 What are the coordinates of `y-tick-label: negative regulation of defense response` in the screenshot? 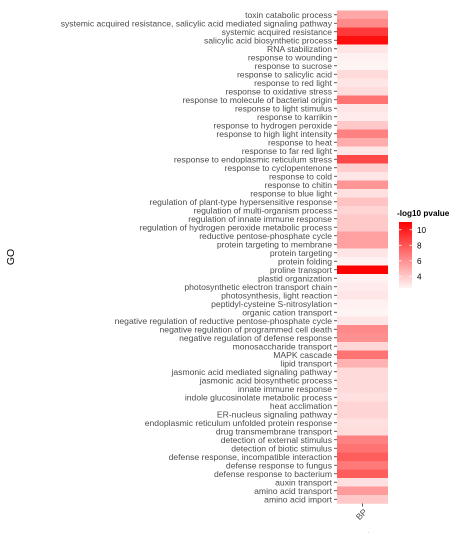 It's located at (255, 338).